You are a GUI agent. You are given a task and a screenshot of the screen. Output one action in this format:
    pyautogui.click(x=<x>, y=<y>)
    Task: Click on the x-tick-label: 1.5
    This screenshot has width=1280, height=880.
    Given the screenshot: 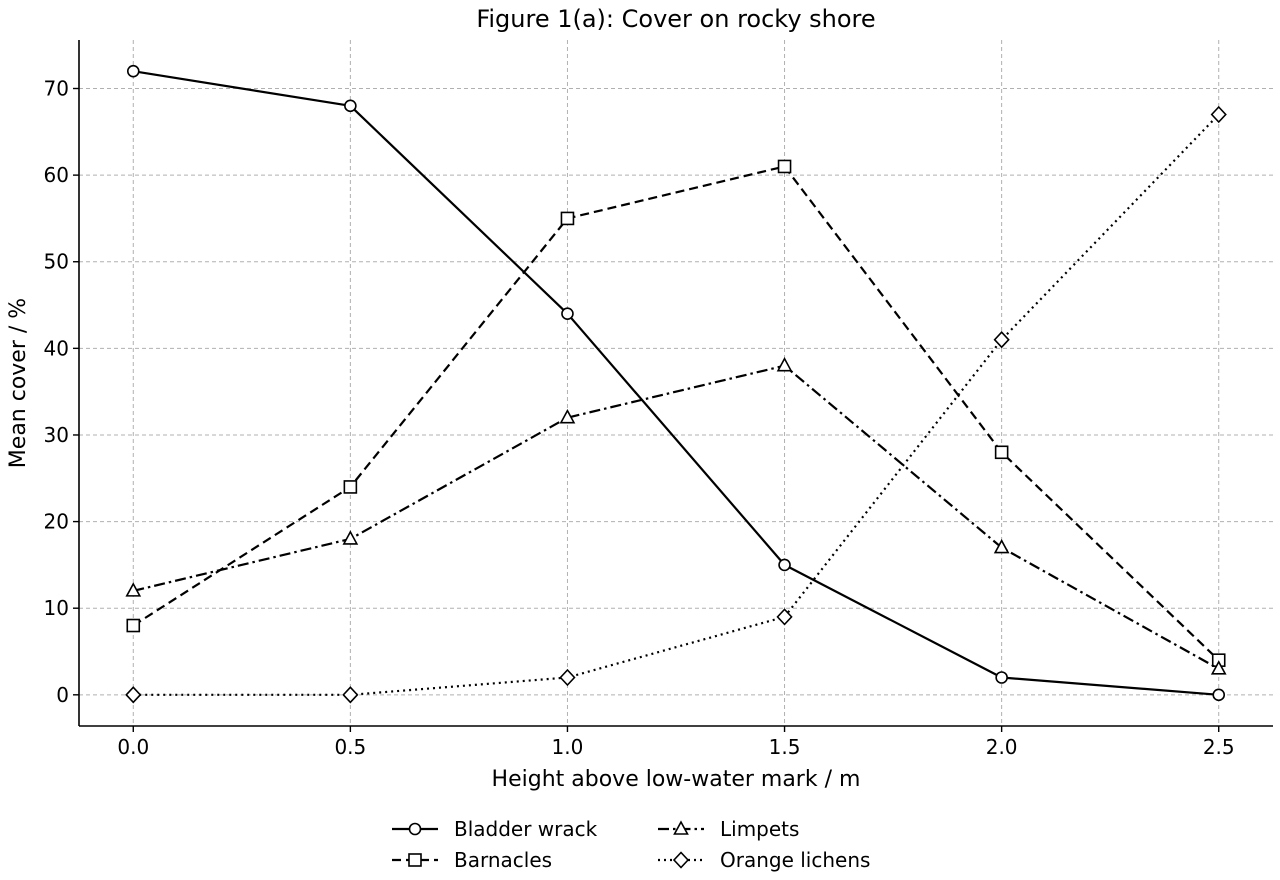 What is the action you would take?
    pyautogui.click(x=785, y=747)
    